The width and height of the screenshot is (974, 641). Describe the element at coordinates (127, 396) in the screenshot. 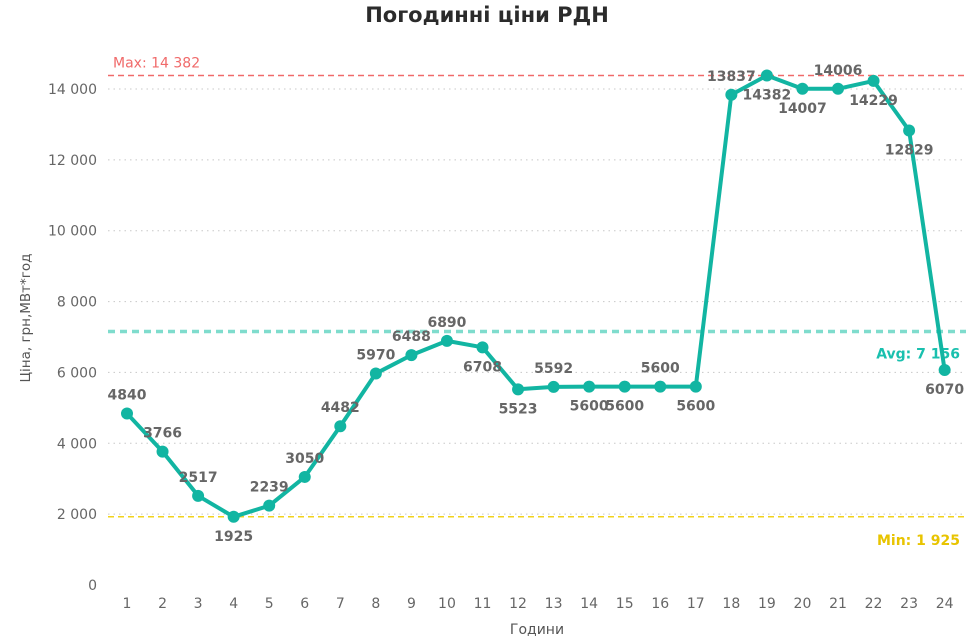

I see `data-label: 4840` at that location.